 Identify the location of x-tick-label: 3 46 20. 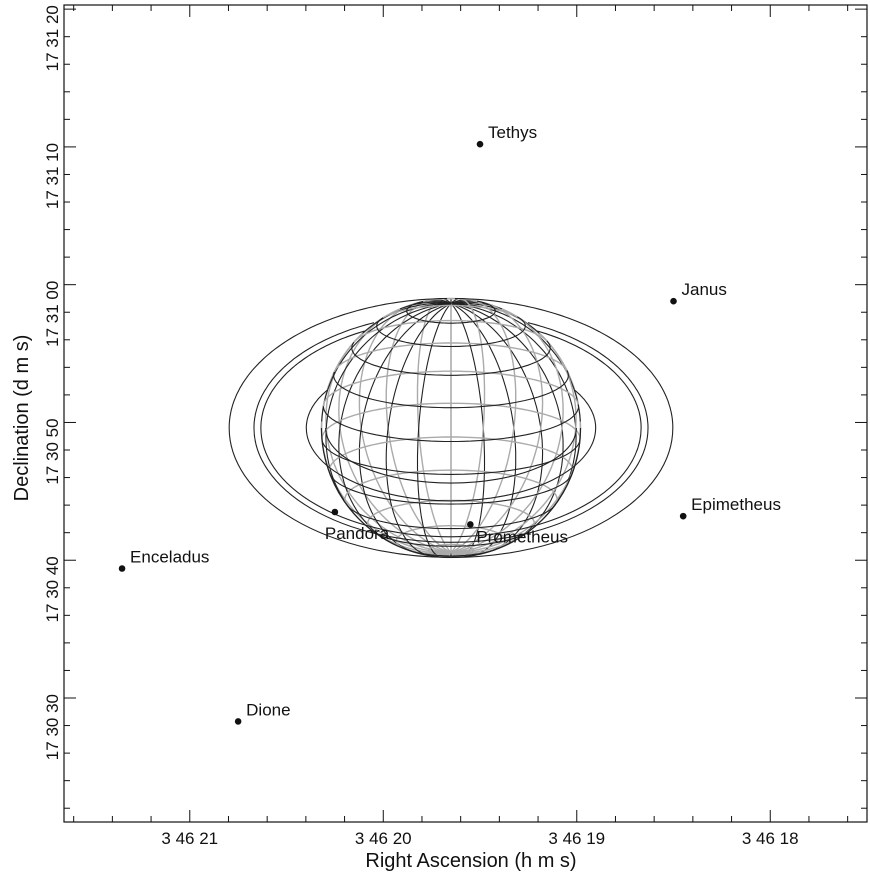
(383, 838).